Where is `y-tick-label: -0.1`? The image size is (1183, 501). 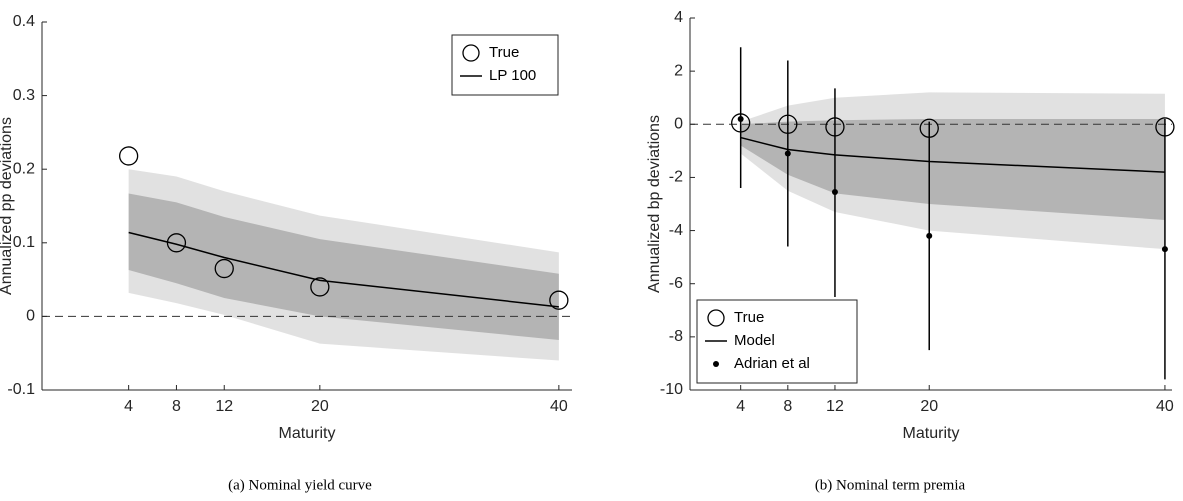 y-tick-label: -0.1 is located at coordinates (21, 389).